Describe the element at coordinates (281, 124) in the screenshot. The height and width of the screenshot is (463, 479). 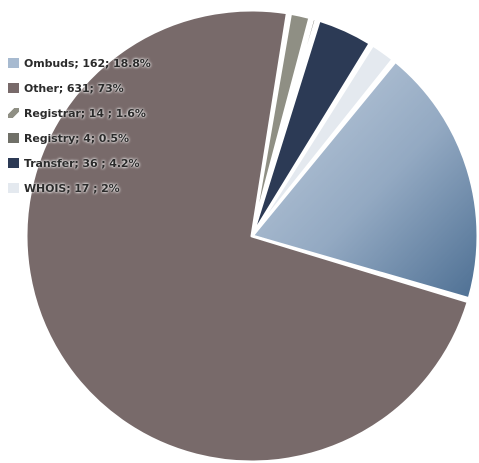
I see `pie-slice-registrar` at that location.